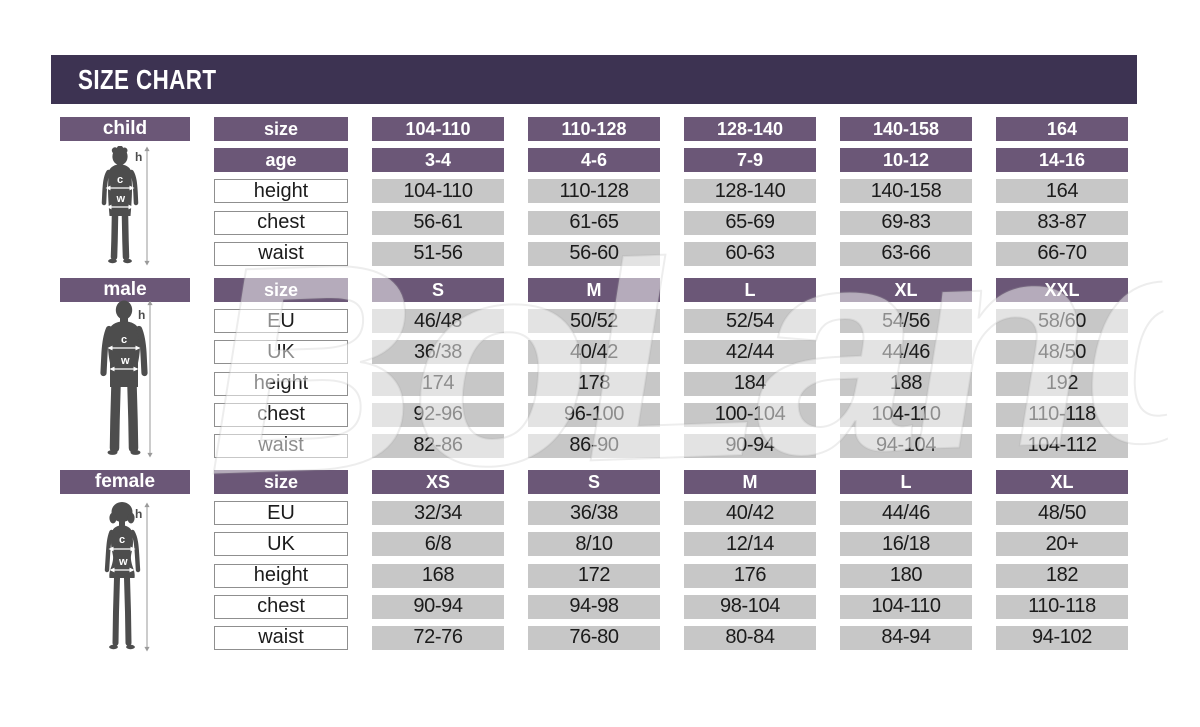 Image resolution: width=1200 pixels, height=727 pixels. What do you see at coordinates (125, 290) in the screenshot?
I see `section-label-male: male` at bounding box center [125, 290].